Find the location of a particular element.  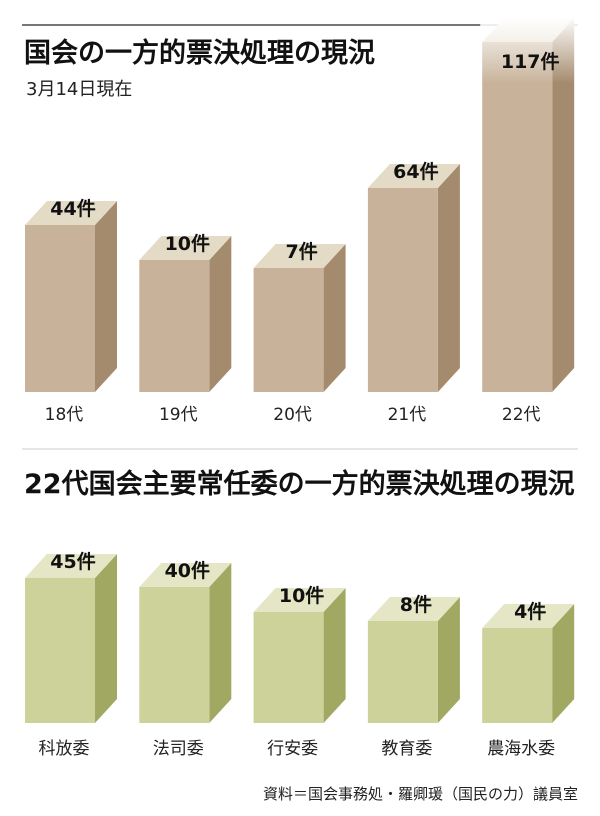

chart1-subtitle: 3月14日現在 is located at coordinates (79, 89).